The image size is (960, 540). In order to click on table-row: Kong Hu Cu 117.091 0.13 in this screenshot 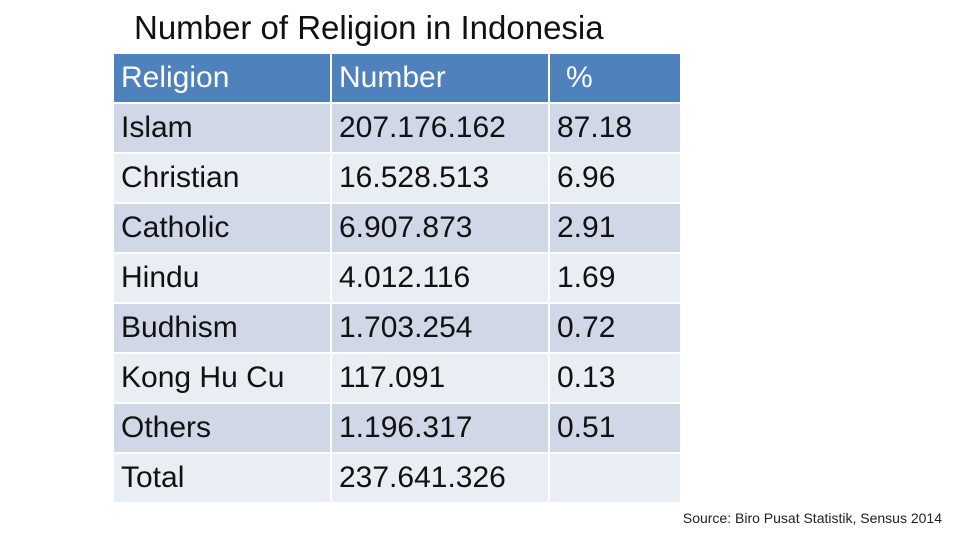, I will do `click(397, 378)`.